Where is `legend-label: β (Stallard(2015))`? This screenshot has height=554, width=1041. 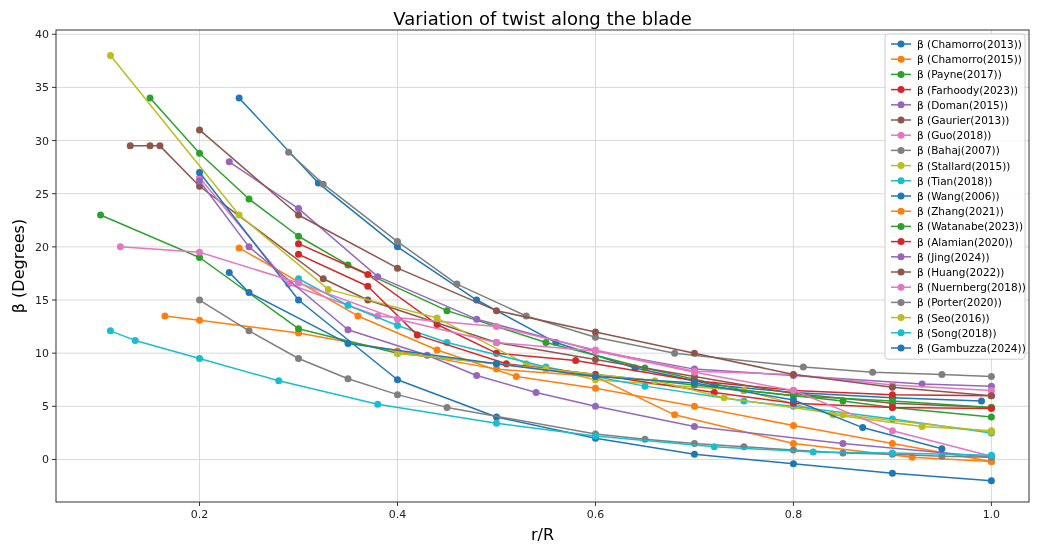
legend-label: β (Stallard(2015)) is located at coordinates (964, 165).